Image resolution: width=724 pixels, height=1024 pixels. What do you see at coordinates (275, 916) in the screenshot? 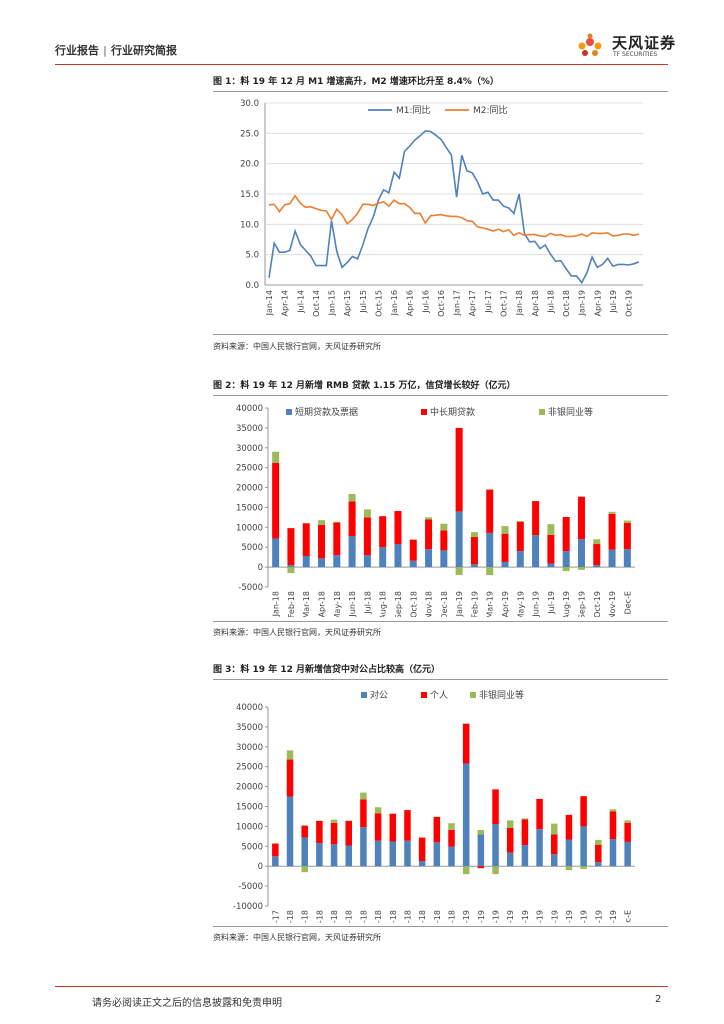
I see `x-tick-label: Dec-17` at bounding box center [275, 916].